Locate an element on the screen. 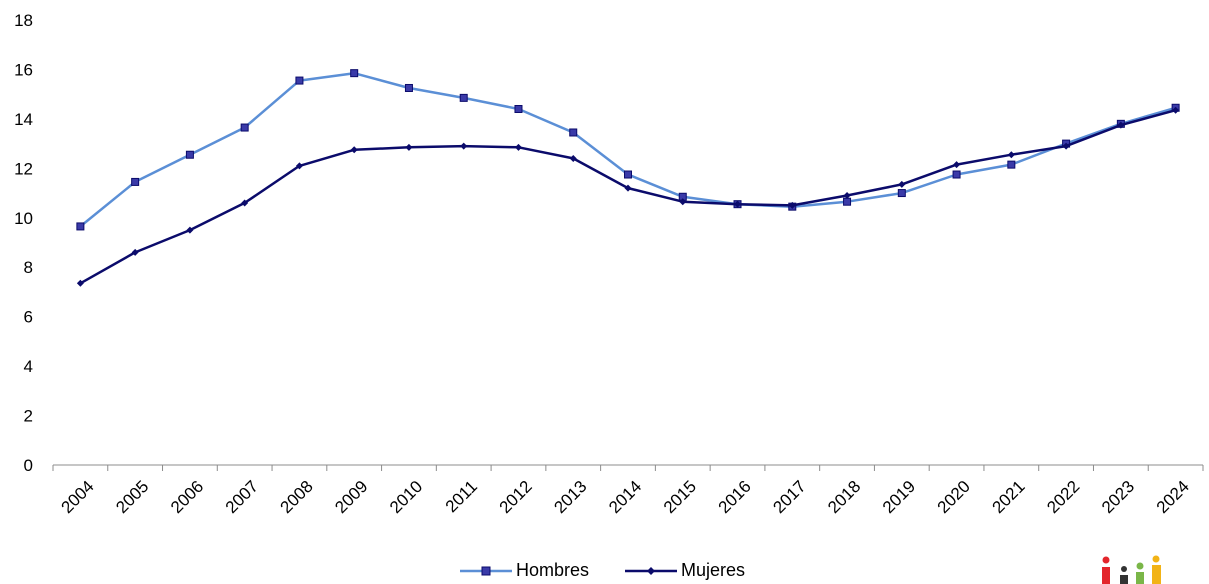 The image size is (1209, 584). y-tick-label: 8 is located at coordinates (28, 267).